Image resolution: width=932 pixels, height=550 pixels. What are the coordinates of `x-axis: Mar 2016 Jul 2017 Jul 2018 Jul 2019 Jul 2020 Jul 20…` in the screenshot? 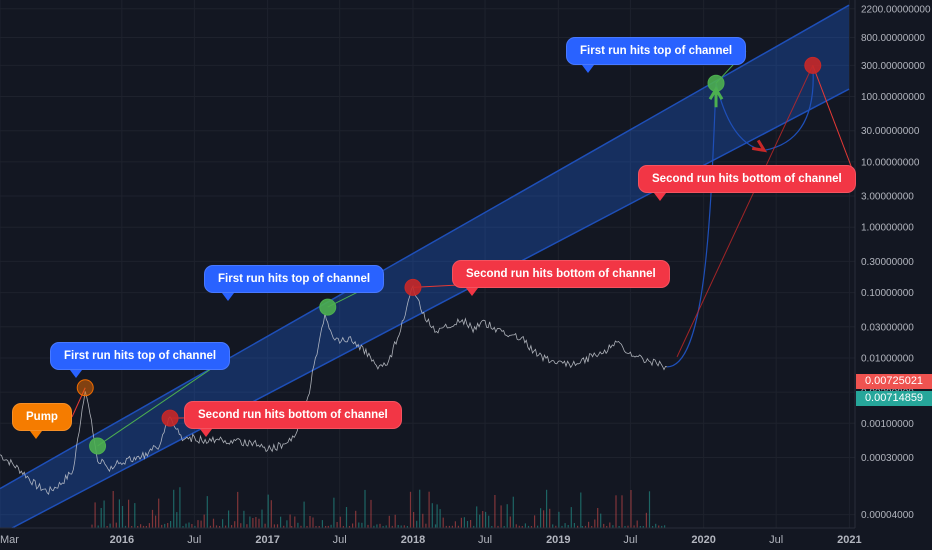 It's located at (466, 538).